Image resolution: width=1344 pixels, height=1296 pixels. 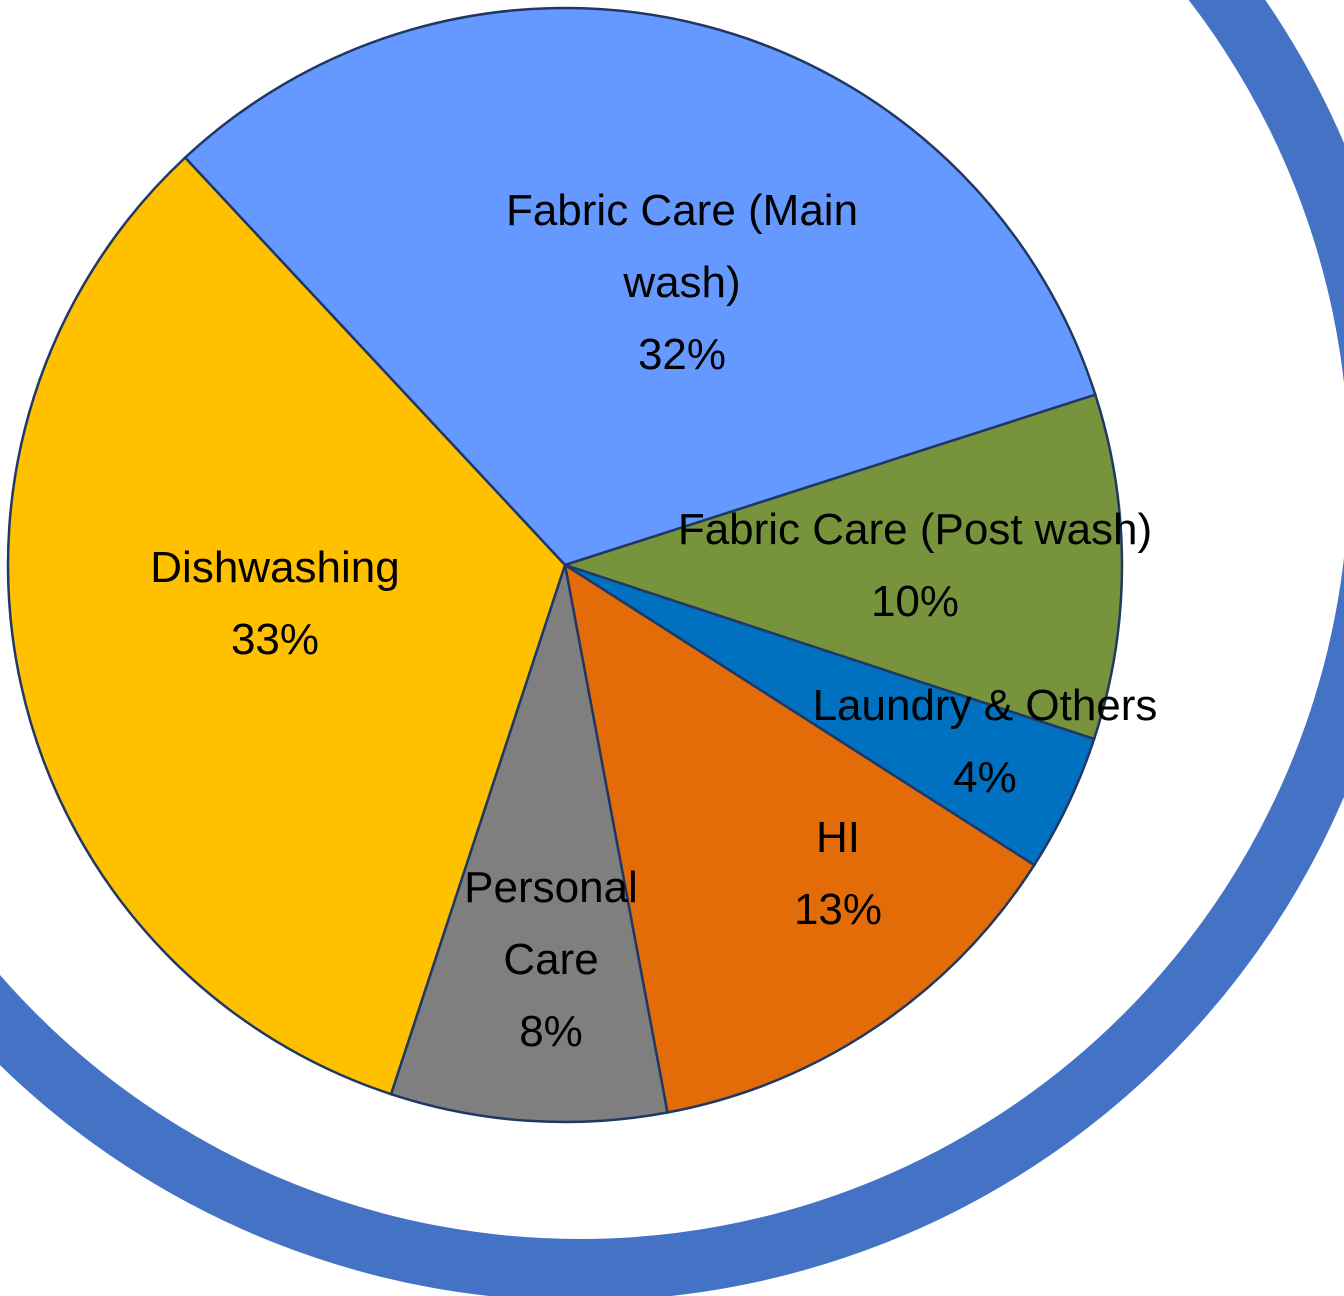 What do you see at coordinates (275, 639) in the screenshot?
I see `slice-value-label: 33%` at bounding box center [275, 639].